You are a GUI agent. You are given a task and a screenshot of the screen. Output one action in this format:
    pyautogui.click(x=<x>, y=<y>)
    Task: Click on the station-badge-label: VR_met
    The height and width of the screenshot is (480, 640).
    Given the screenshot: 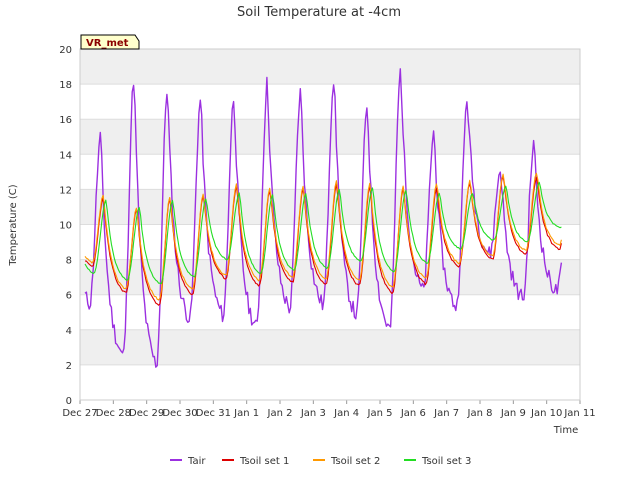 What is the action you would take?
    pyautogui.click(x=107, y=43)
    